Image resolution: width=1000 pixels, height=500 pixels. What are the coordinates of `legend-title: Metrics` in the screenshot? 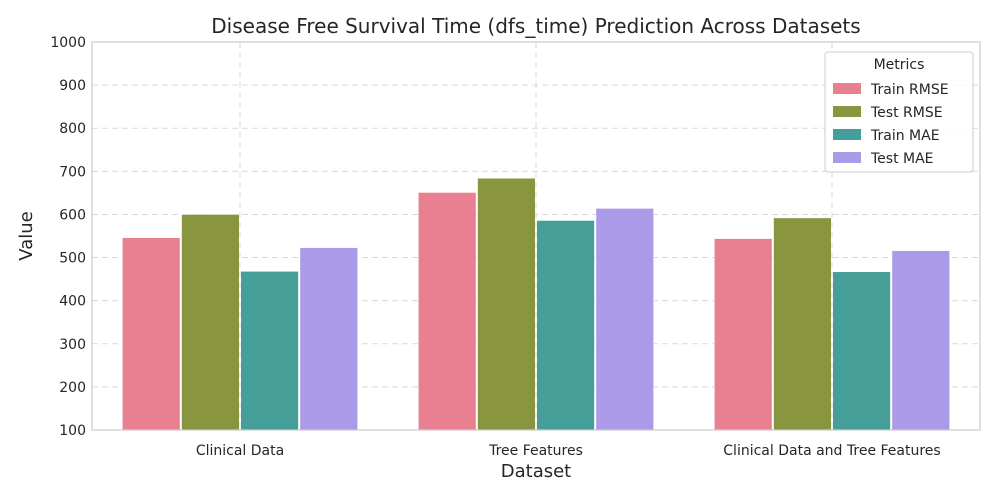 It's located at (899, 65).